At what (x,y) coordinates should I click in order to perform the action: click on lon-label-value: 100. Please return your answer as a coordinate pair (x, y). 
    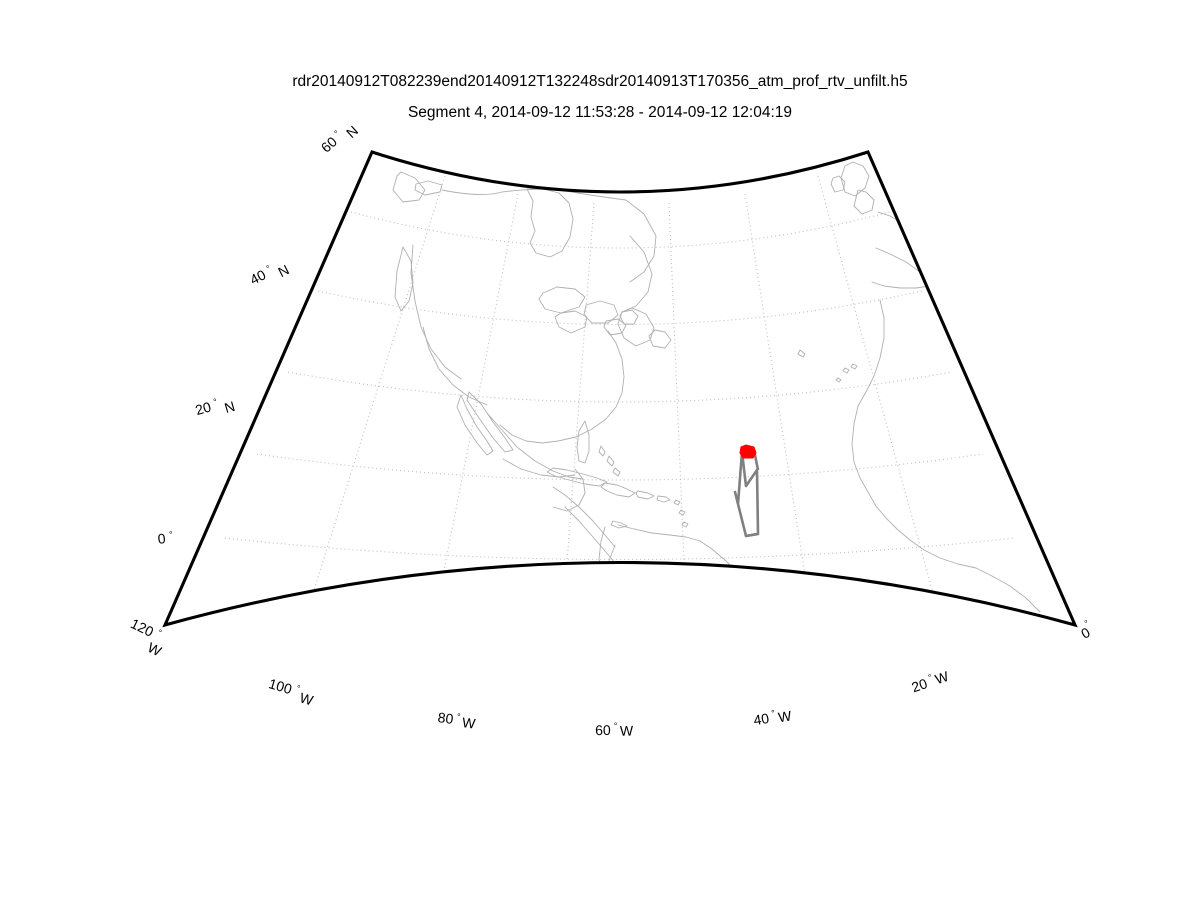
    Looking at the image, I should click on (280, 686).